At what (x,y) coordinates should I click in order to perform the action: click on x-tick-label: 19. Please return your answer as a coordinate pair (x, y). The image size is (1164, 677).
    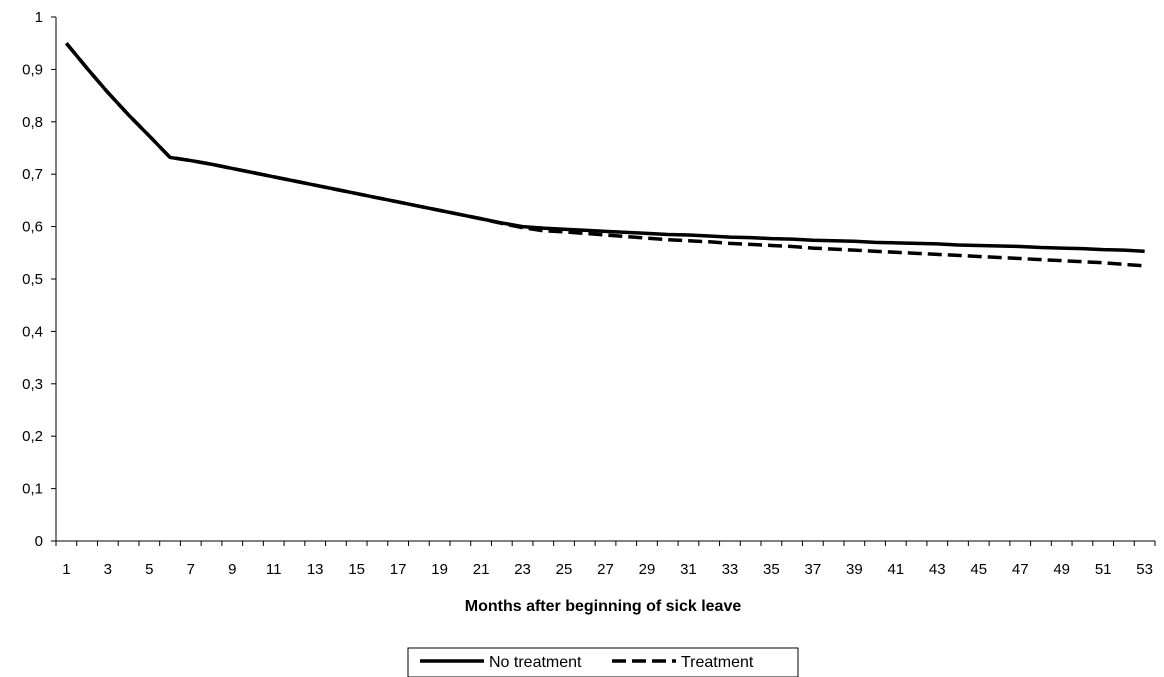
    Looking at the image, I should click on (439, 569).